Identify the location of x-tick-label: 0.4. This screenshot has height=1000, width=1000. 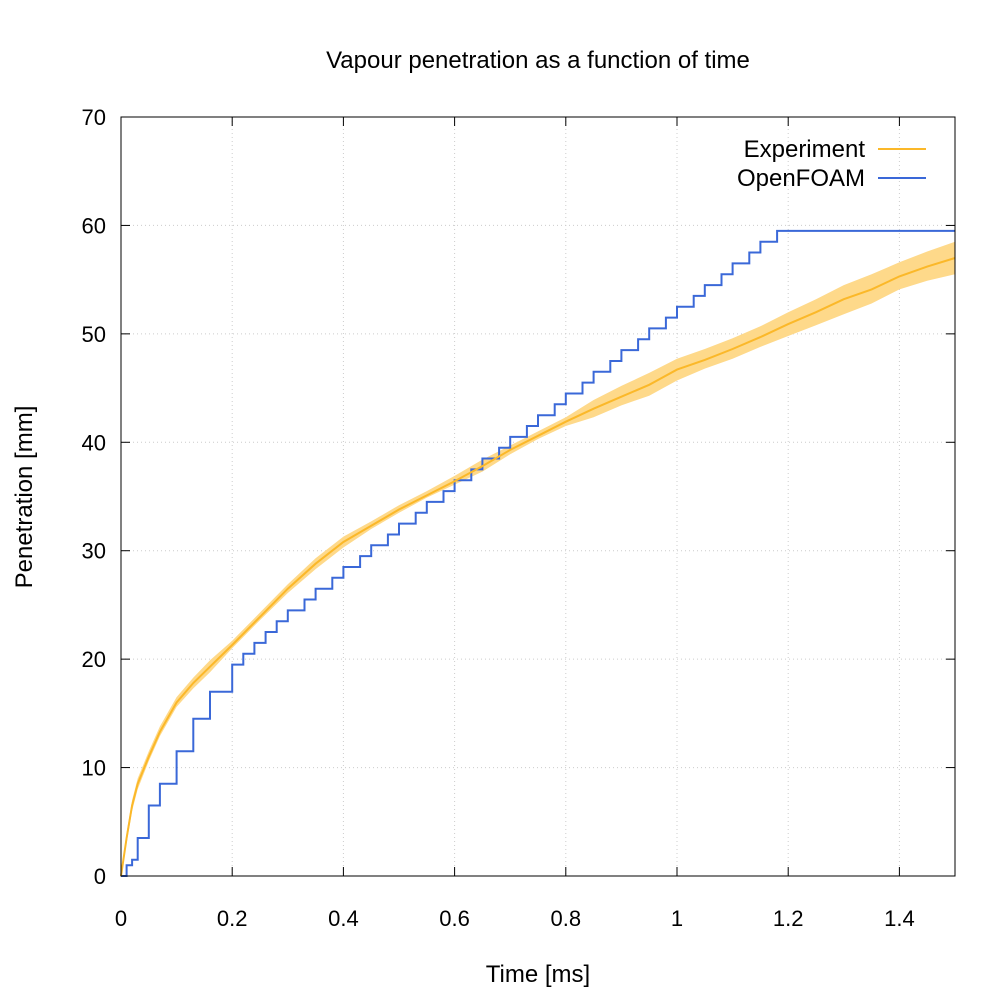
(343, 918).